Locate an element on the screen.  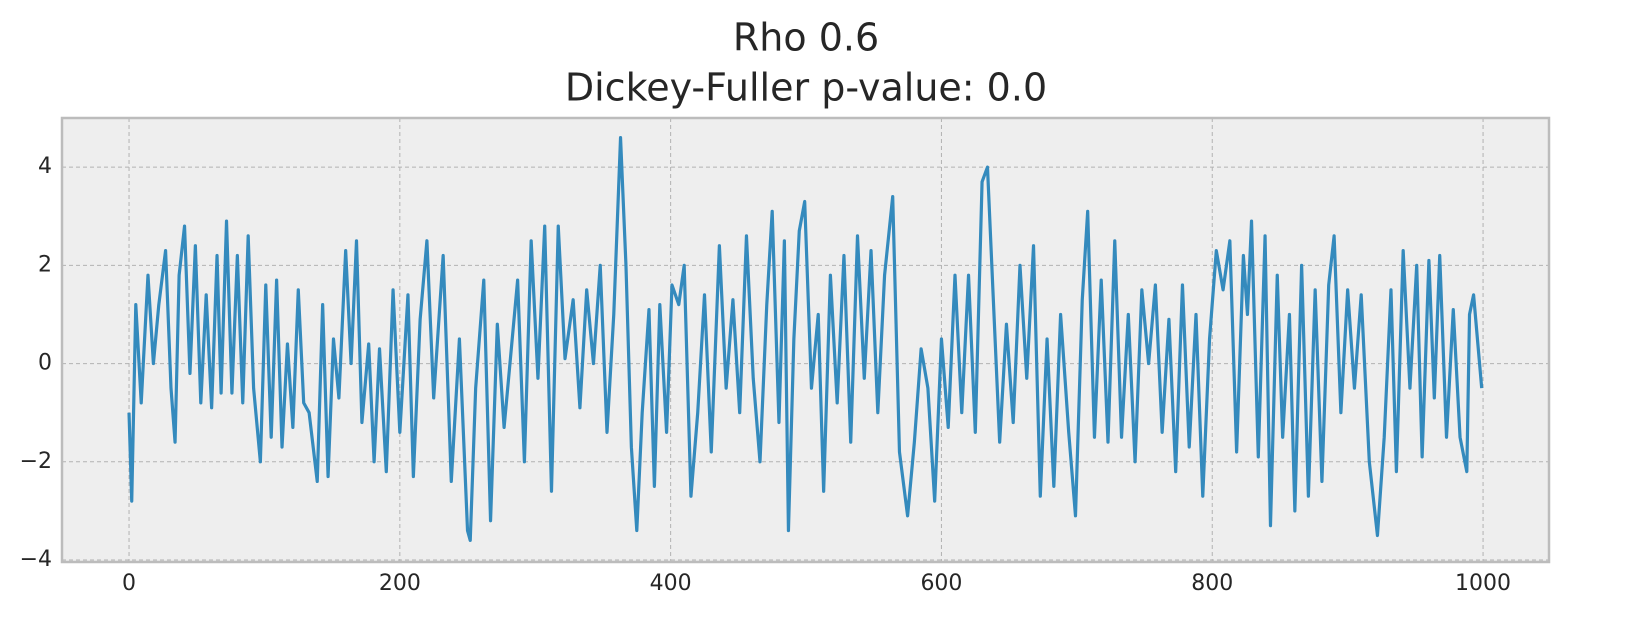
x-tick-label: 800 is located at coordinates (1212, 583).